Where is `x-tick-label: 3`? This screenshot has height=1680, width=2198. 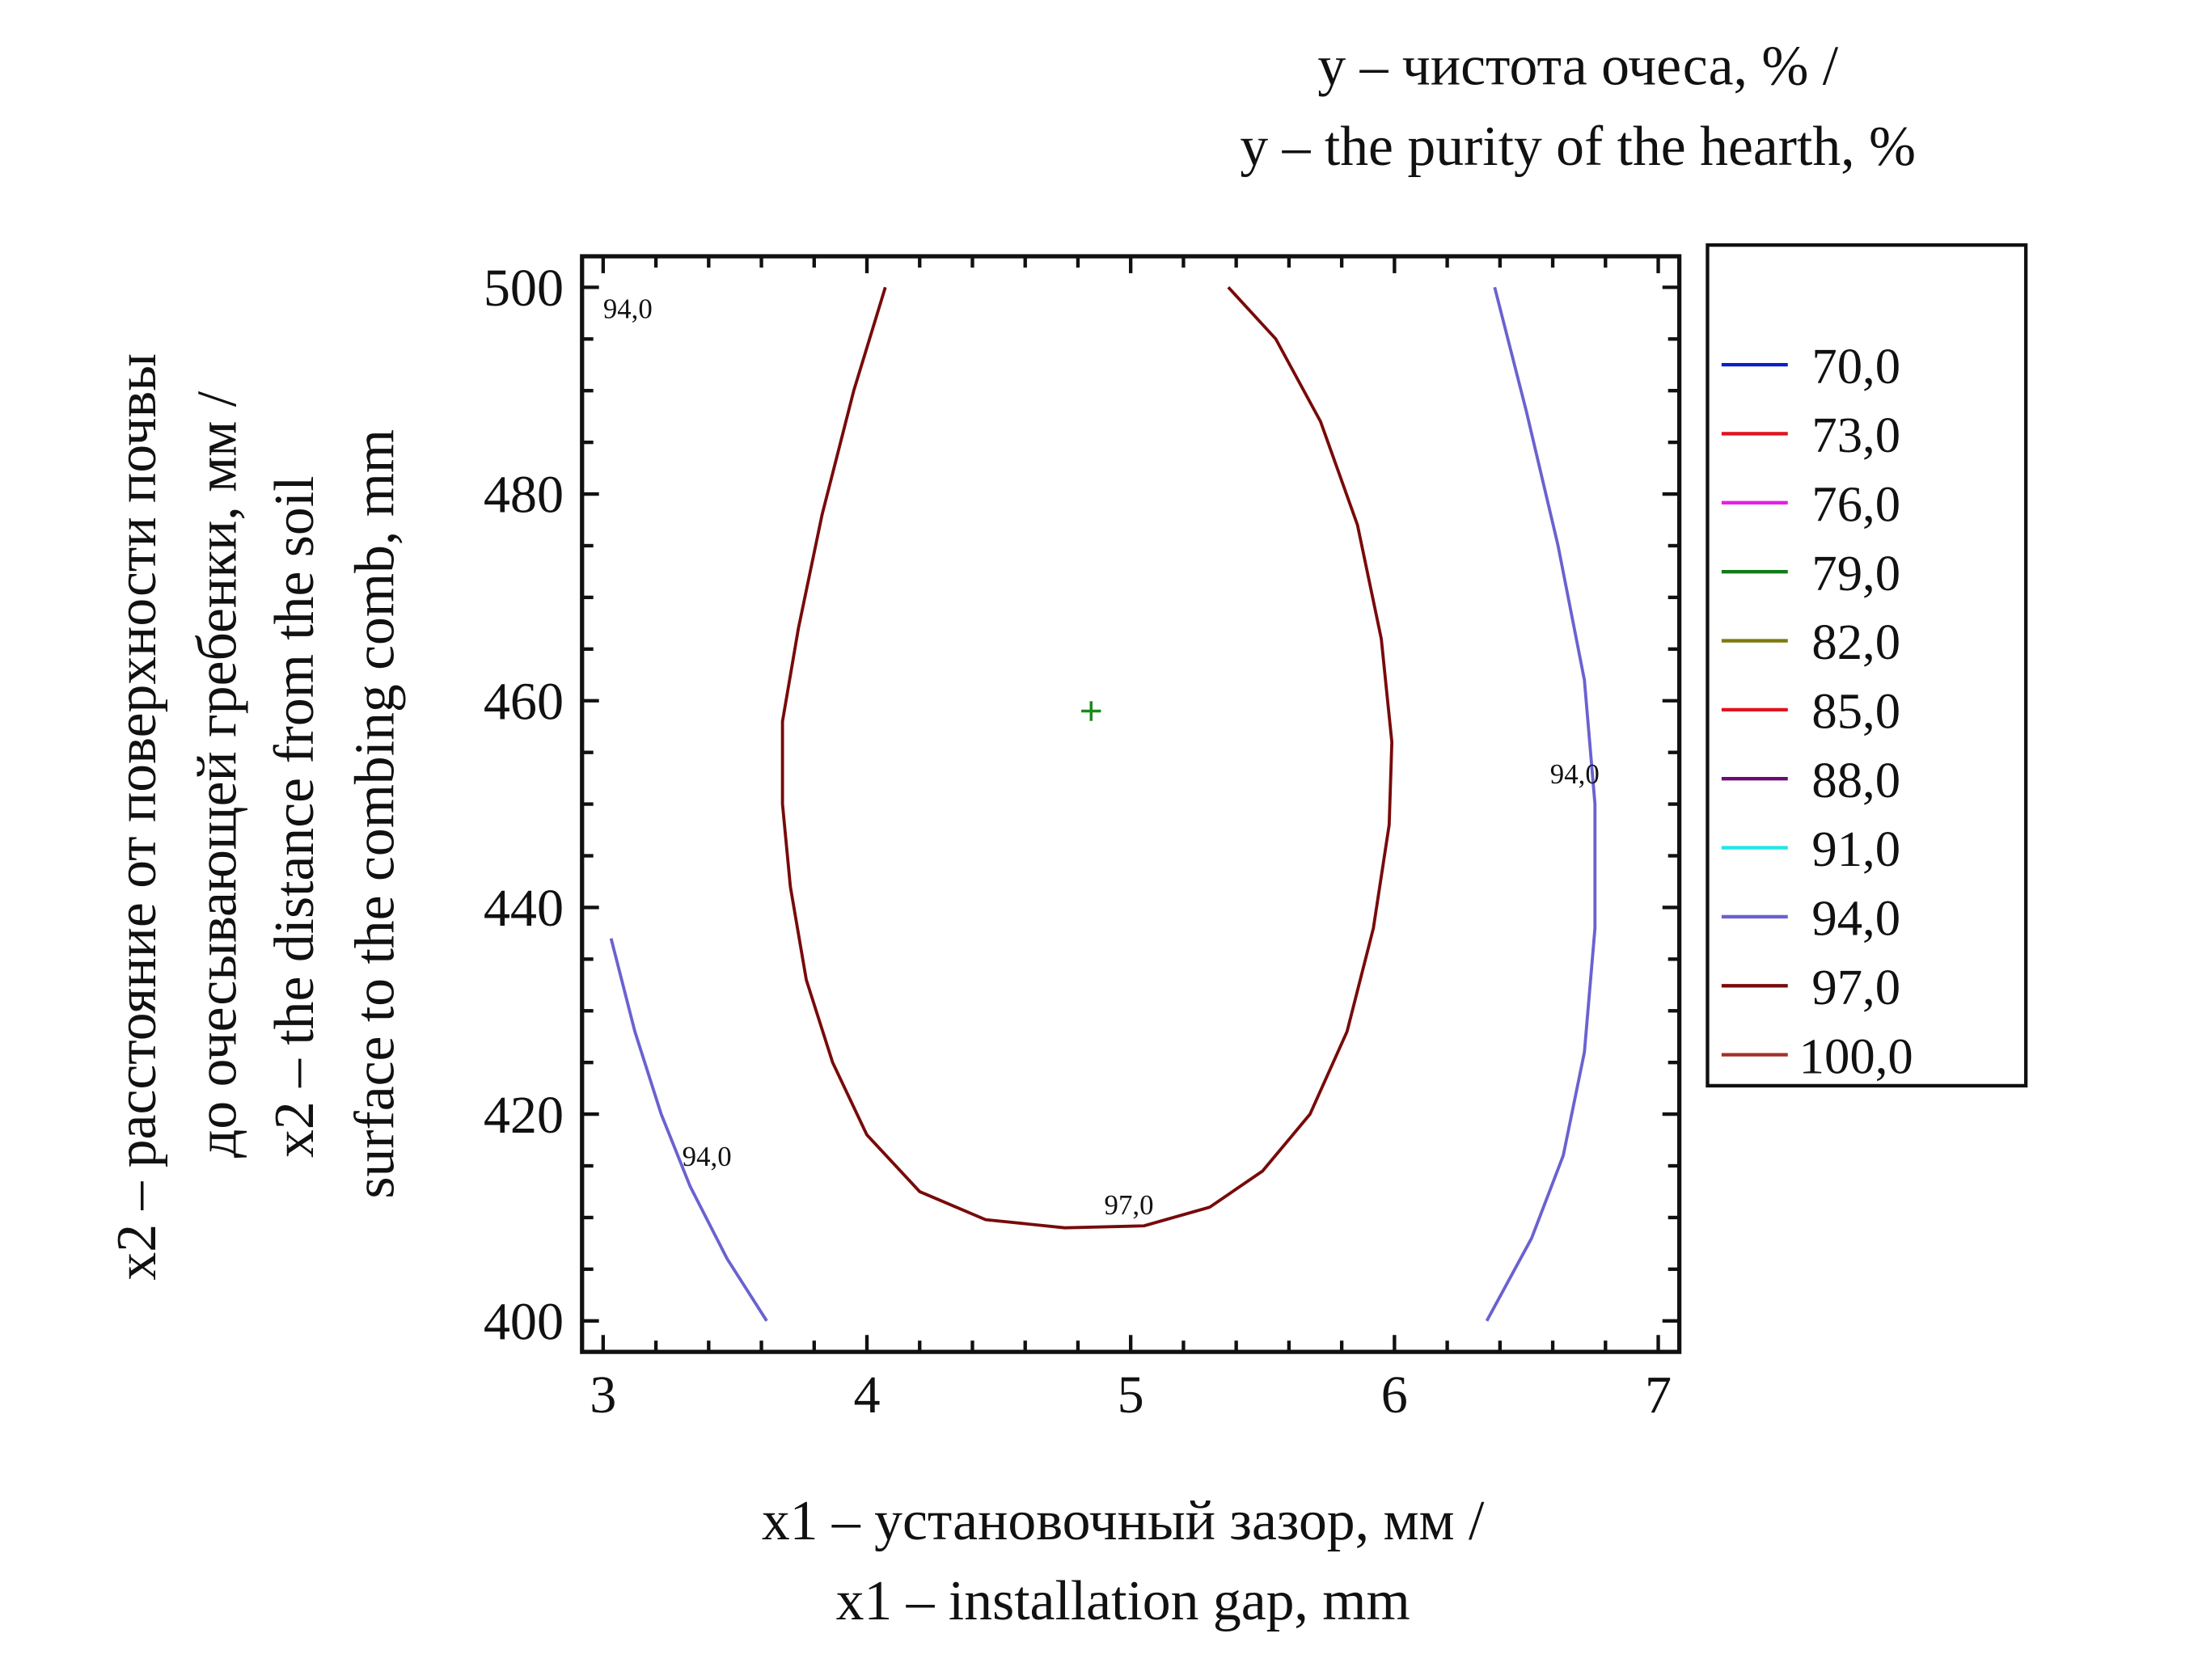
x-tick-label: 3 is located at coordinates (603, 1396).